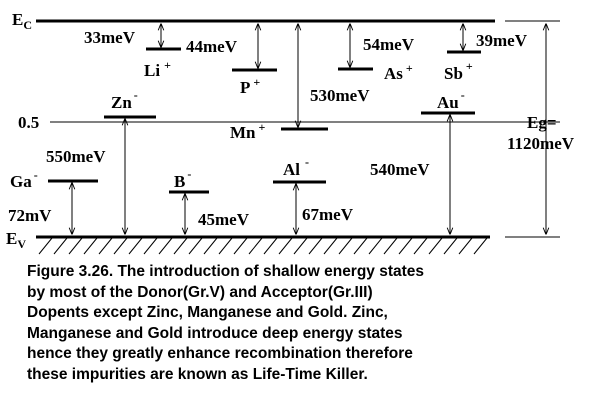  What do you see at coordinates (24, 179) in the screenshot?
I see `ga-label: Ga -` at bounding box center [24, 179].